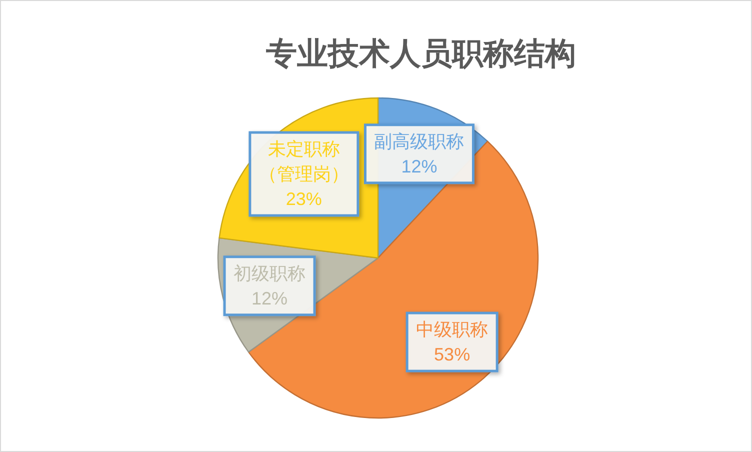  What do you see at coordinates (303, 161) in the screenshot?
I see `slice-label: 未定职称（管理岗）` at bounding box center [303, 161].